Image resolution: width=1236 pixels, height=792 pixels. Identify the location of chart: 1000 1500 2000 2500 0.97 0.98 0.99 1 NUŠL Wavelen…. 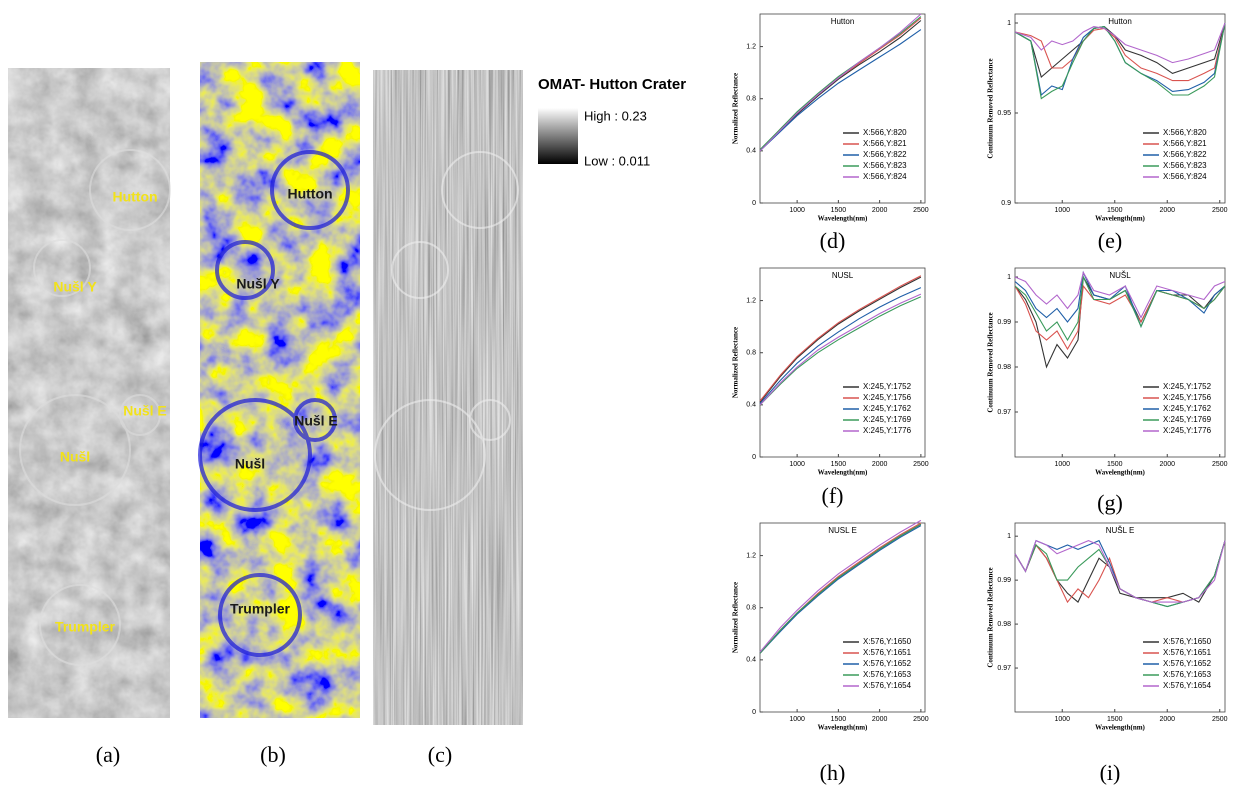
(1107, 391).